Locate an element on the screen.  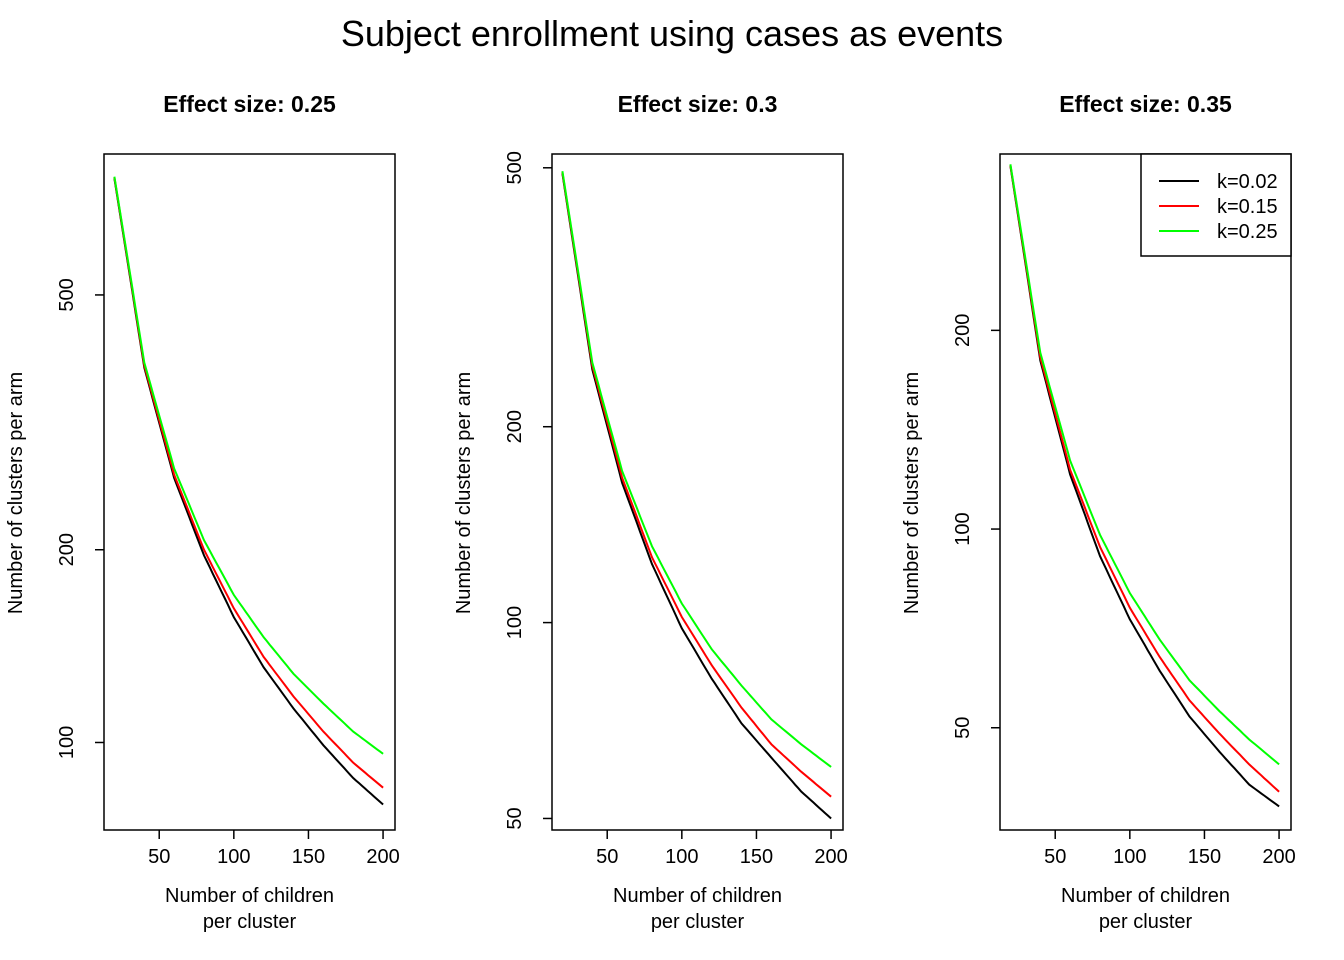
legend-label: k=0.02 is located at coordinates (1247, 182).